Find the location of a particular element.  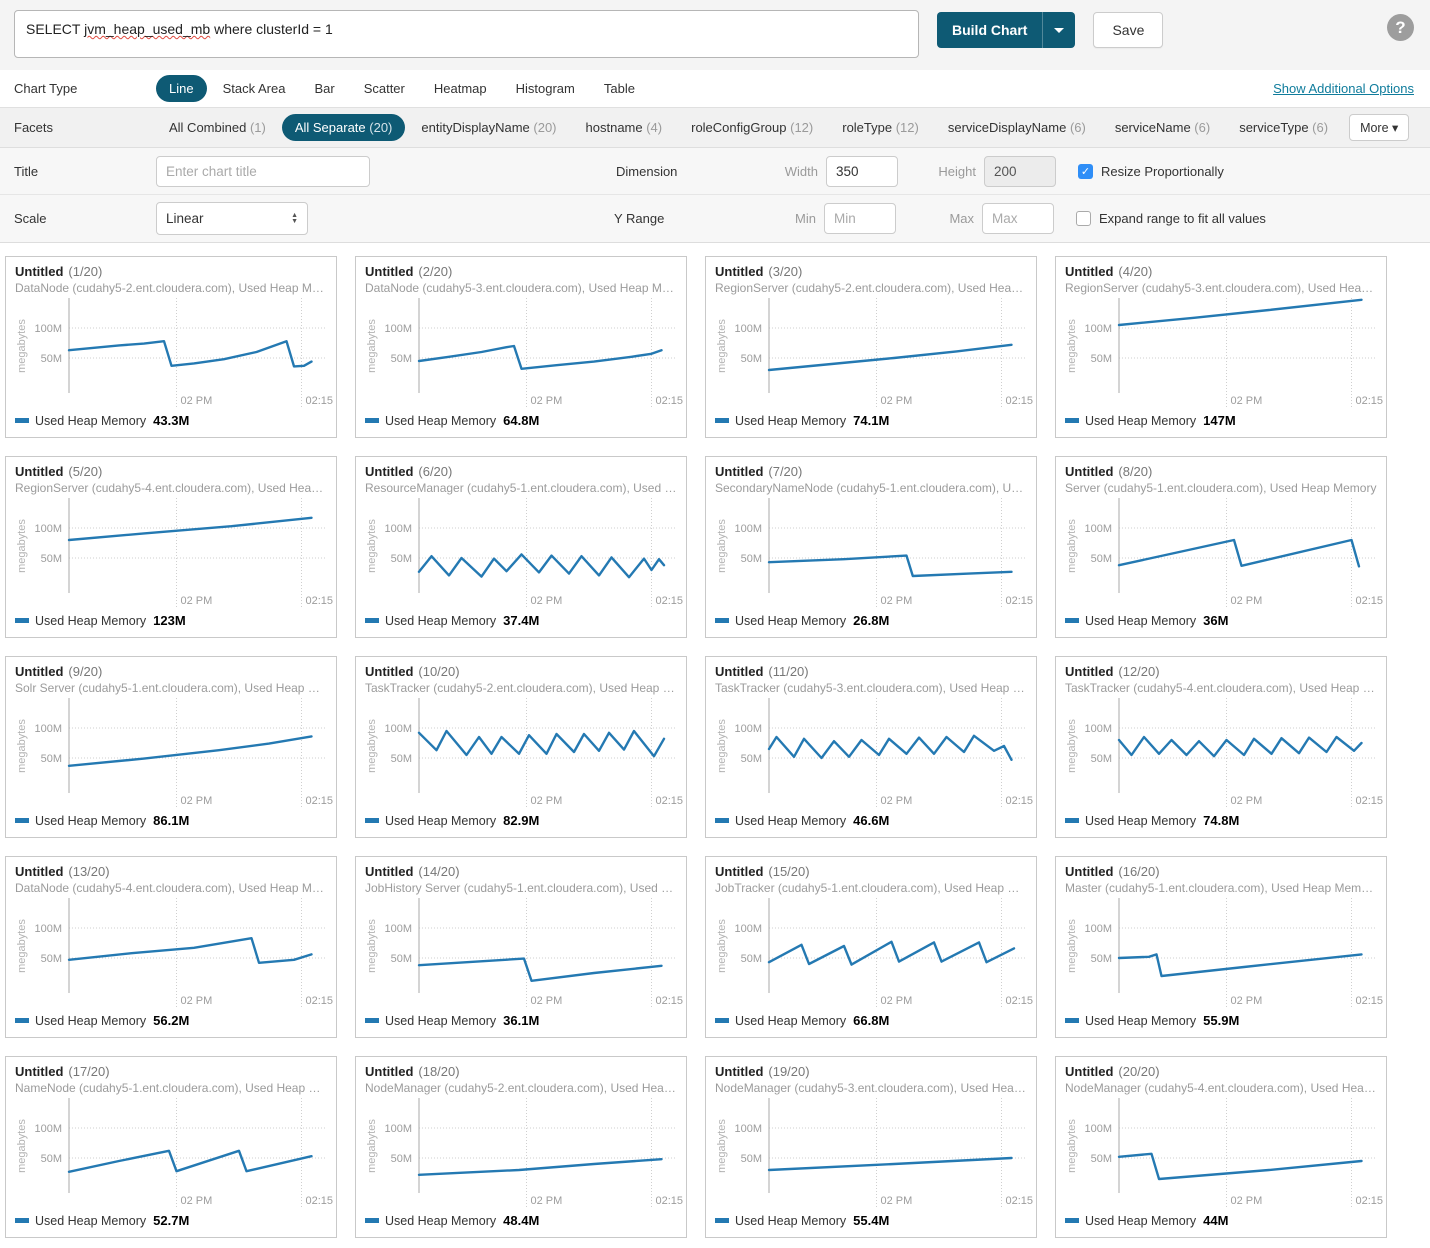

facet-servicedisplayname: serviceDisplayName (6) is located at coordinates (1017, 127).